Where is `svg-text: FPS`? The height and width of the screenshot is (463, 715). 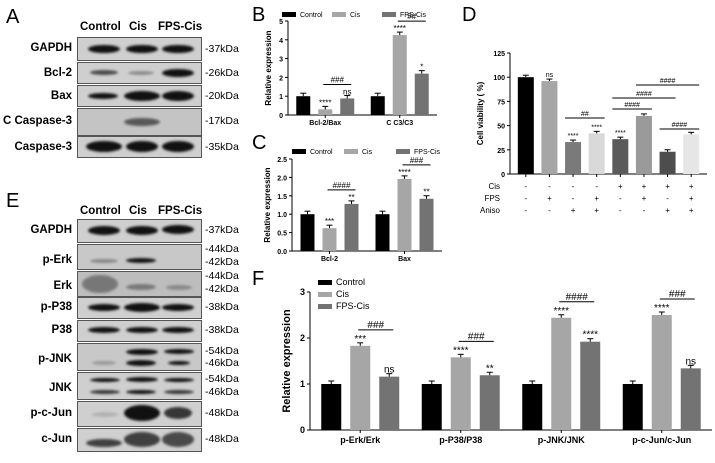
svg-text: FPS is located at coordinates (492, 198).